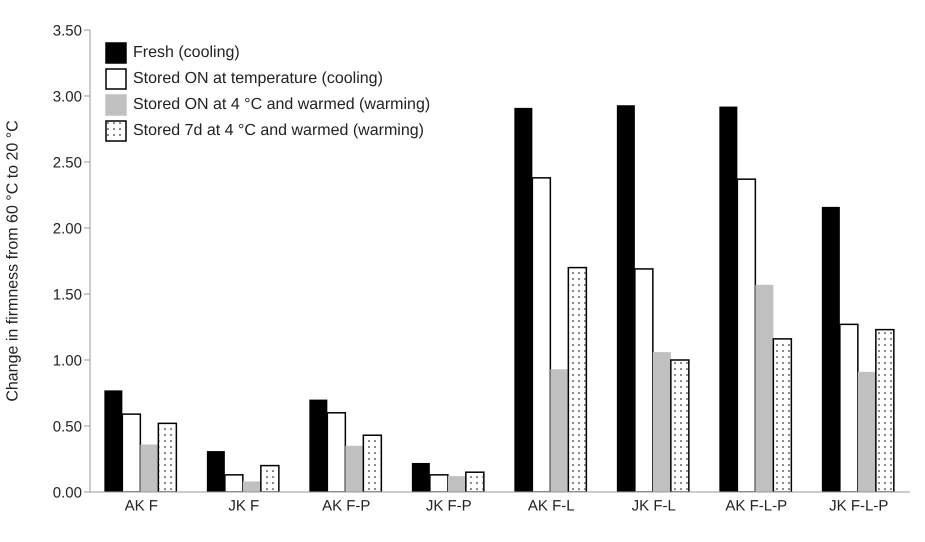 This screenshot has width=925, height=542. What do you see at coordinates (258, 79) in the screenshot?
I see `legend-label: Stored ON at temperature (cooling)` at bounding box center [258, 79].